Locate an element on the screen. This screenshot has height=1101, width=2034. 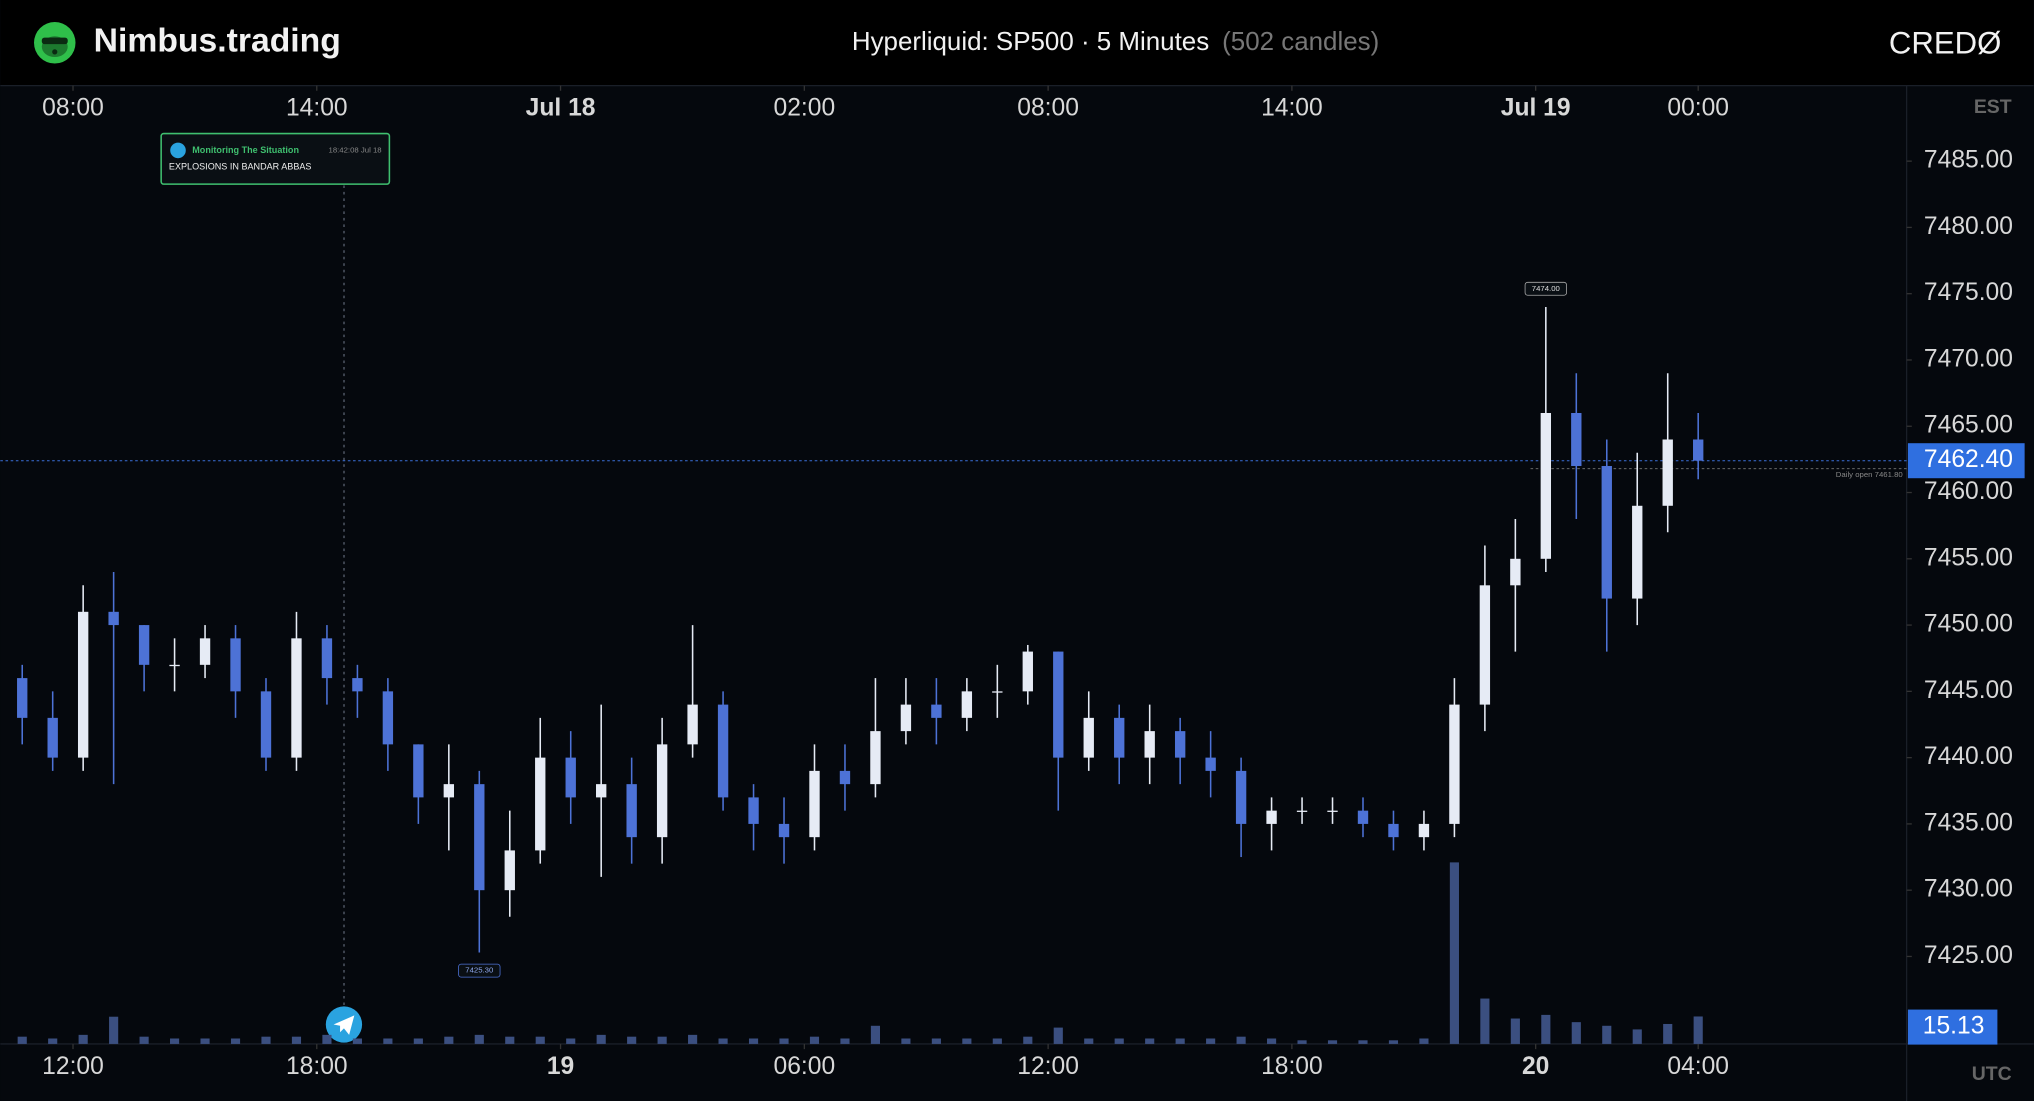
last-price-label: 7462.40 is located at coordinates (1968, 459).